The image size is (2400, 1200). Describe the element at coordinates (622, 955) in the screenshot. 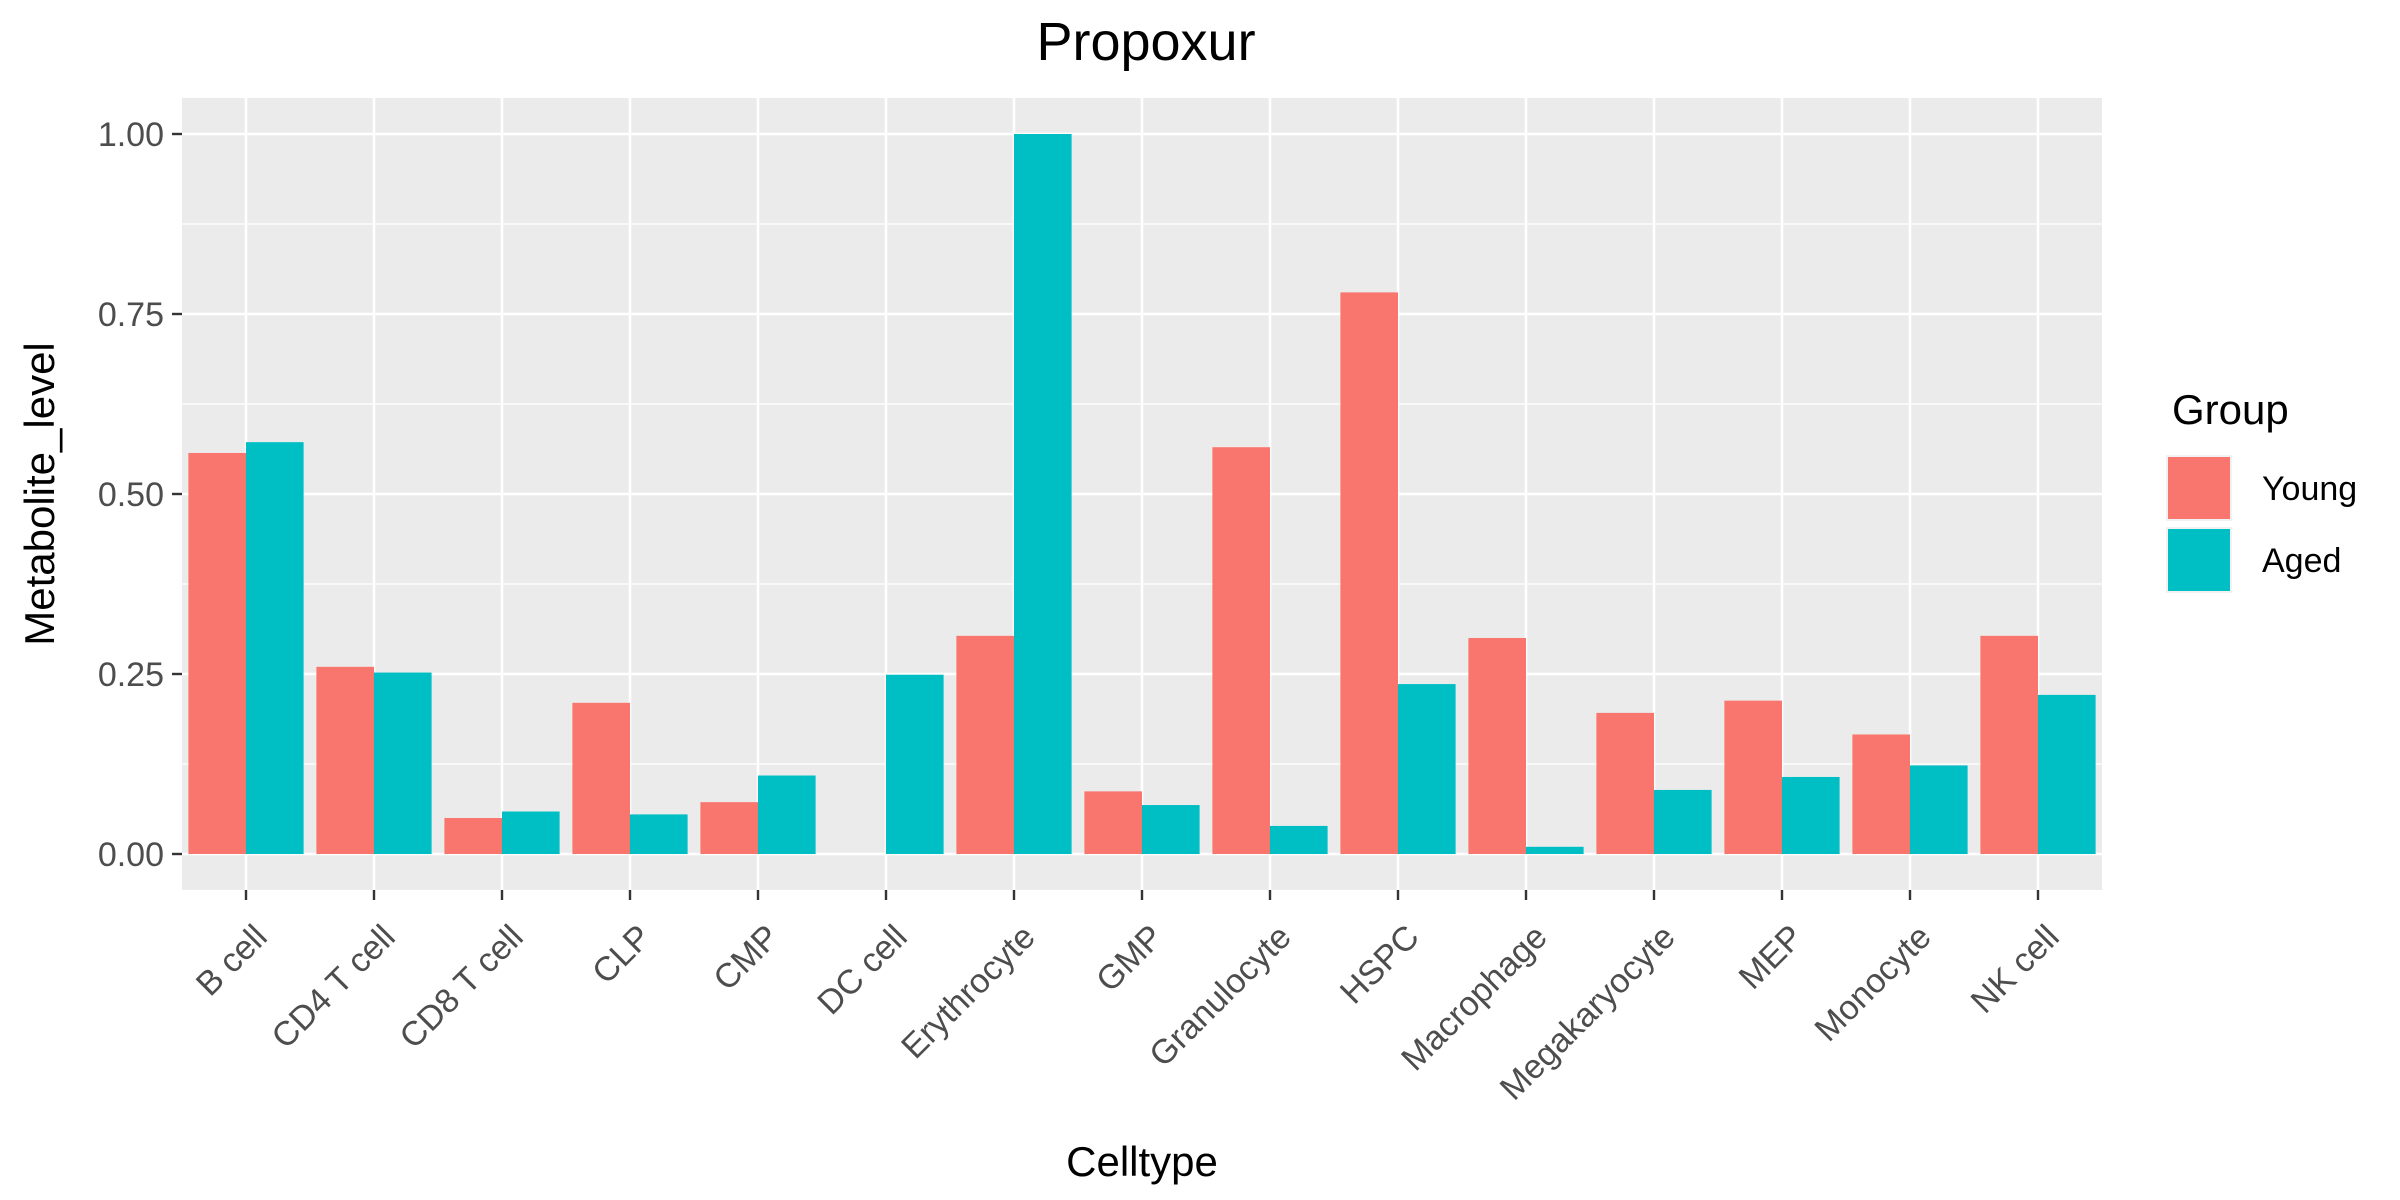

I see `x-tick-label: CLP` at that location.